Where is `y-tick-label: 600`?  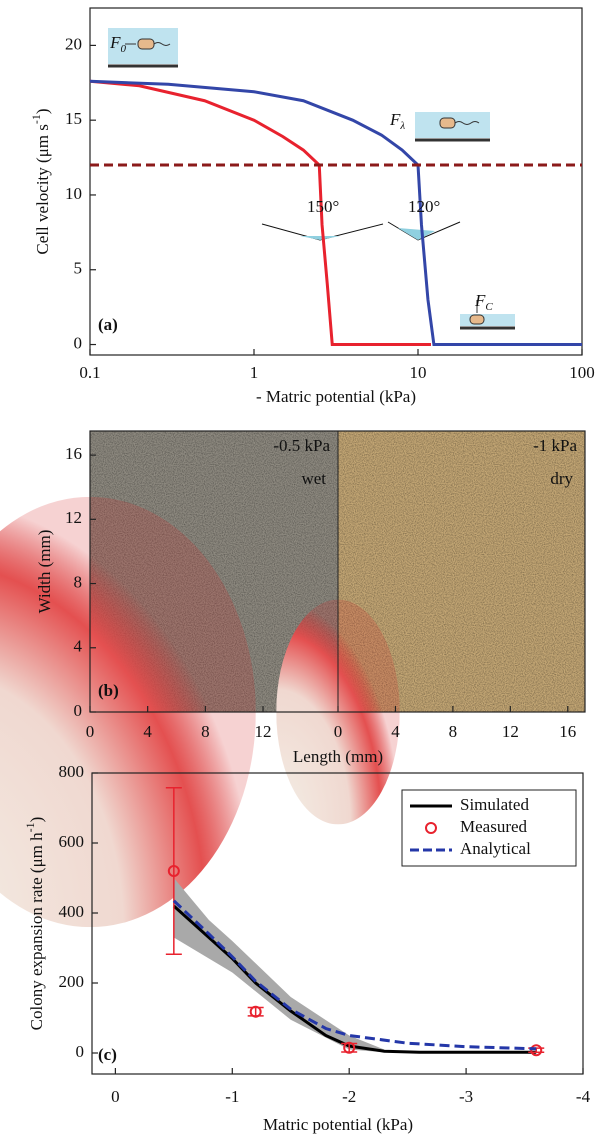 y-tick-label: 600 is located at coordinates (72, 841).